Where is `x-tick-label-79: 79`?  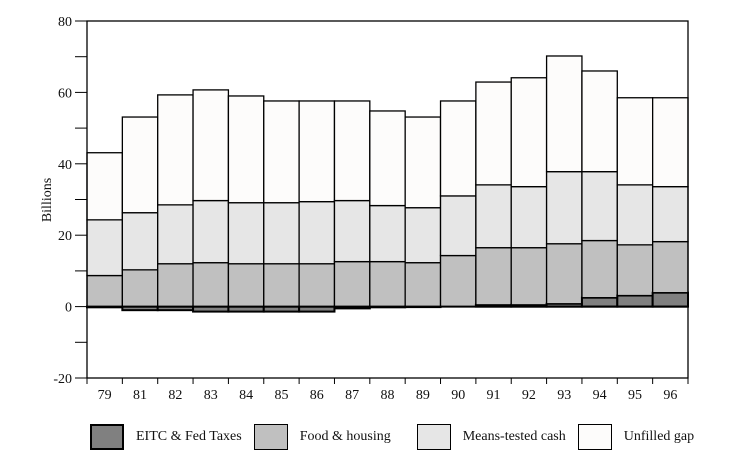
x-tick-label-79: 79 is located at coordinates (105, 395).